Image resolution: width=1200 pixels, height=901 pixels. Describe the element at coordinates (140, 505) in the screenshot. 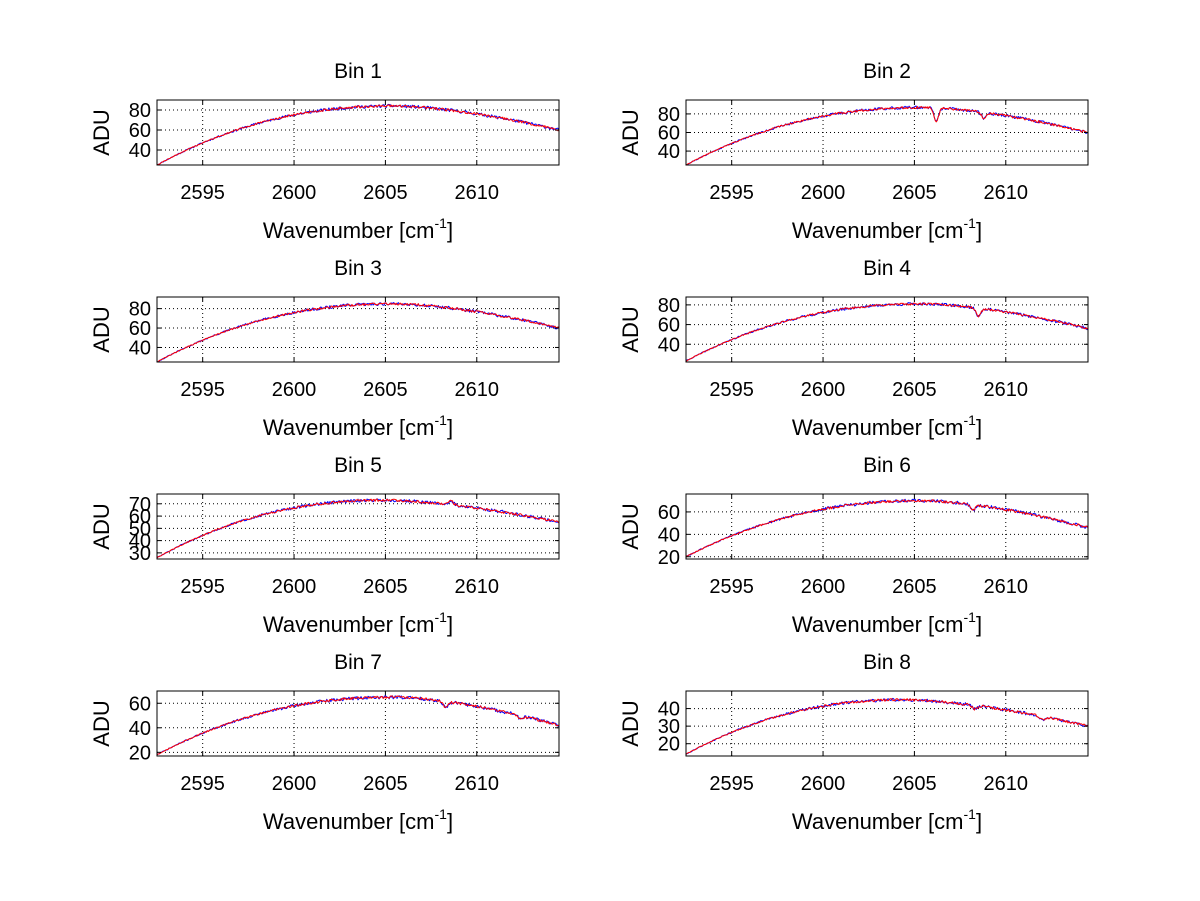

I see `y-tick-label: 70` at that location.